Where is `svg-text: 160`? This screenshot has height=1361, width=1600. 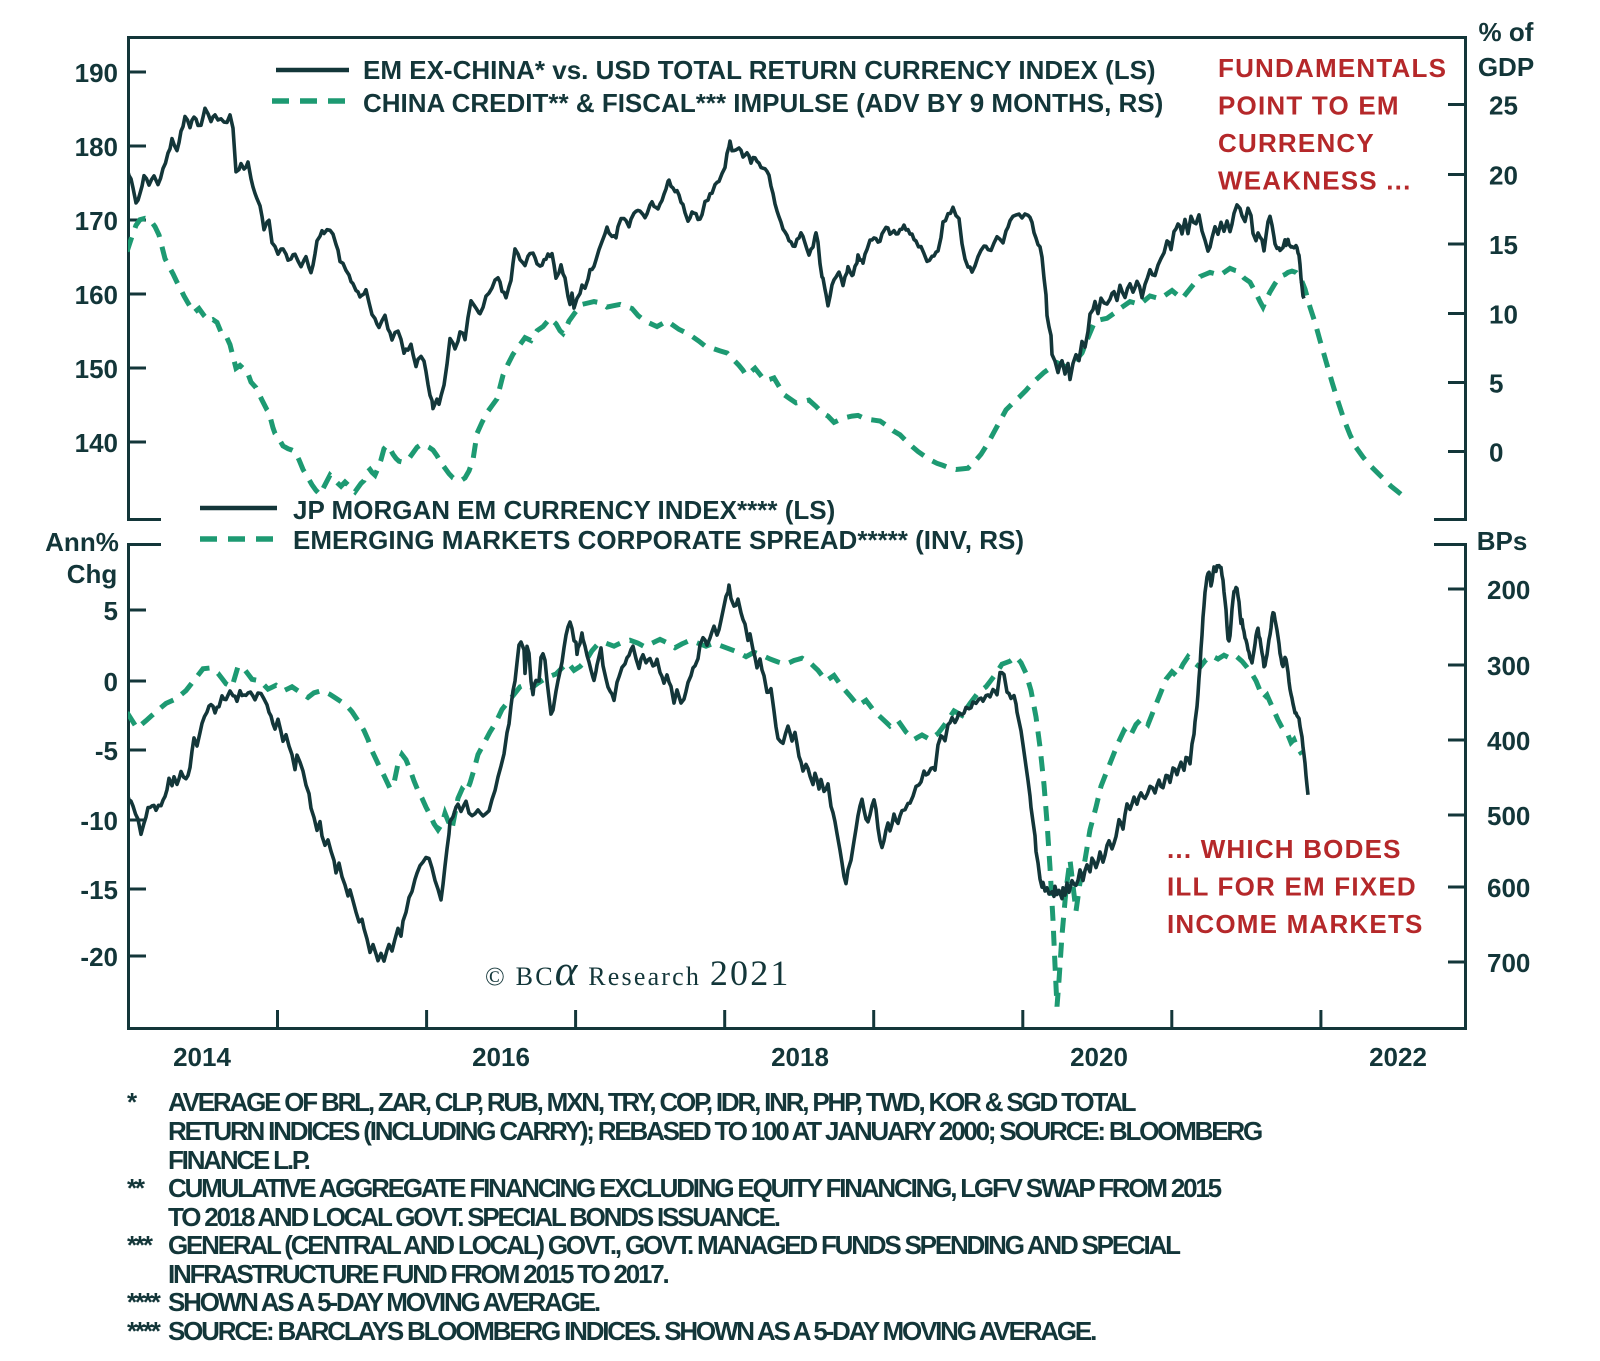 svg-text: 160 is located at coordinates (96, 295).